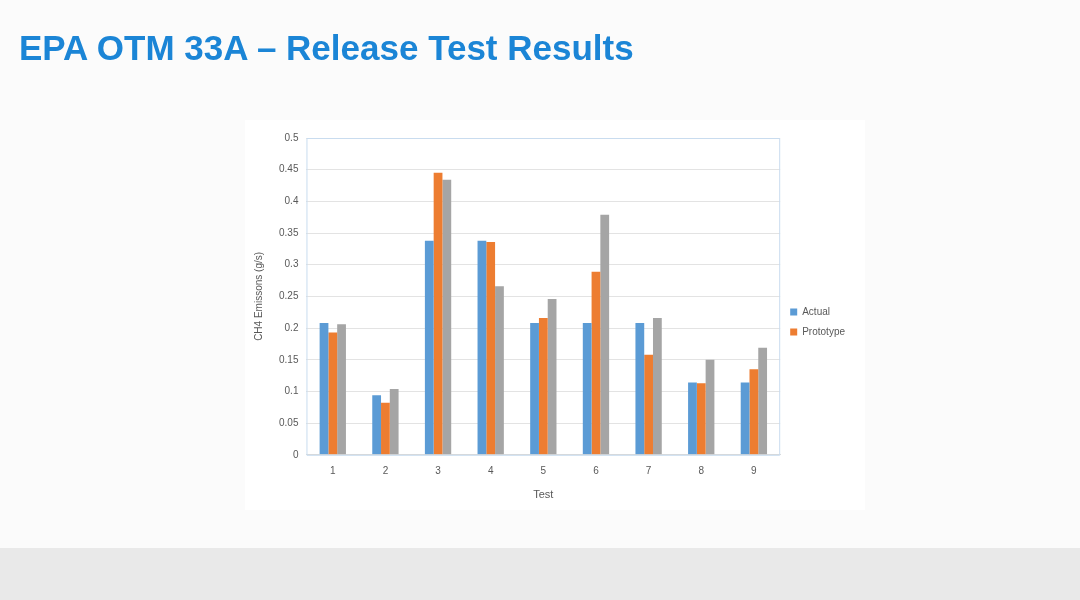  I want to click on y-tick-label: 0.3, so click(291, 264).